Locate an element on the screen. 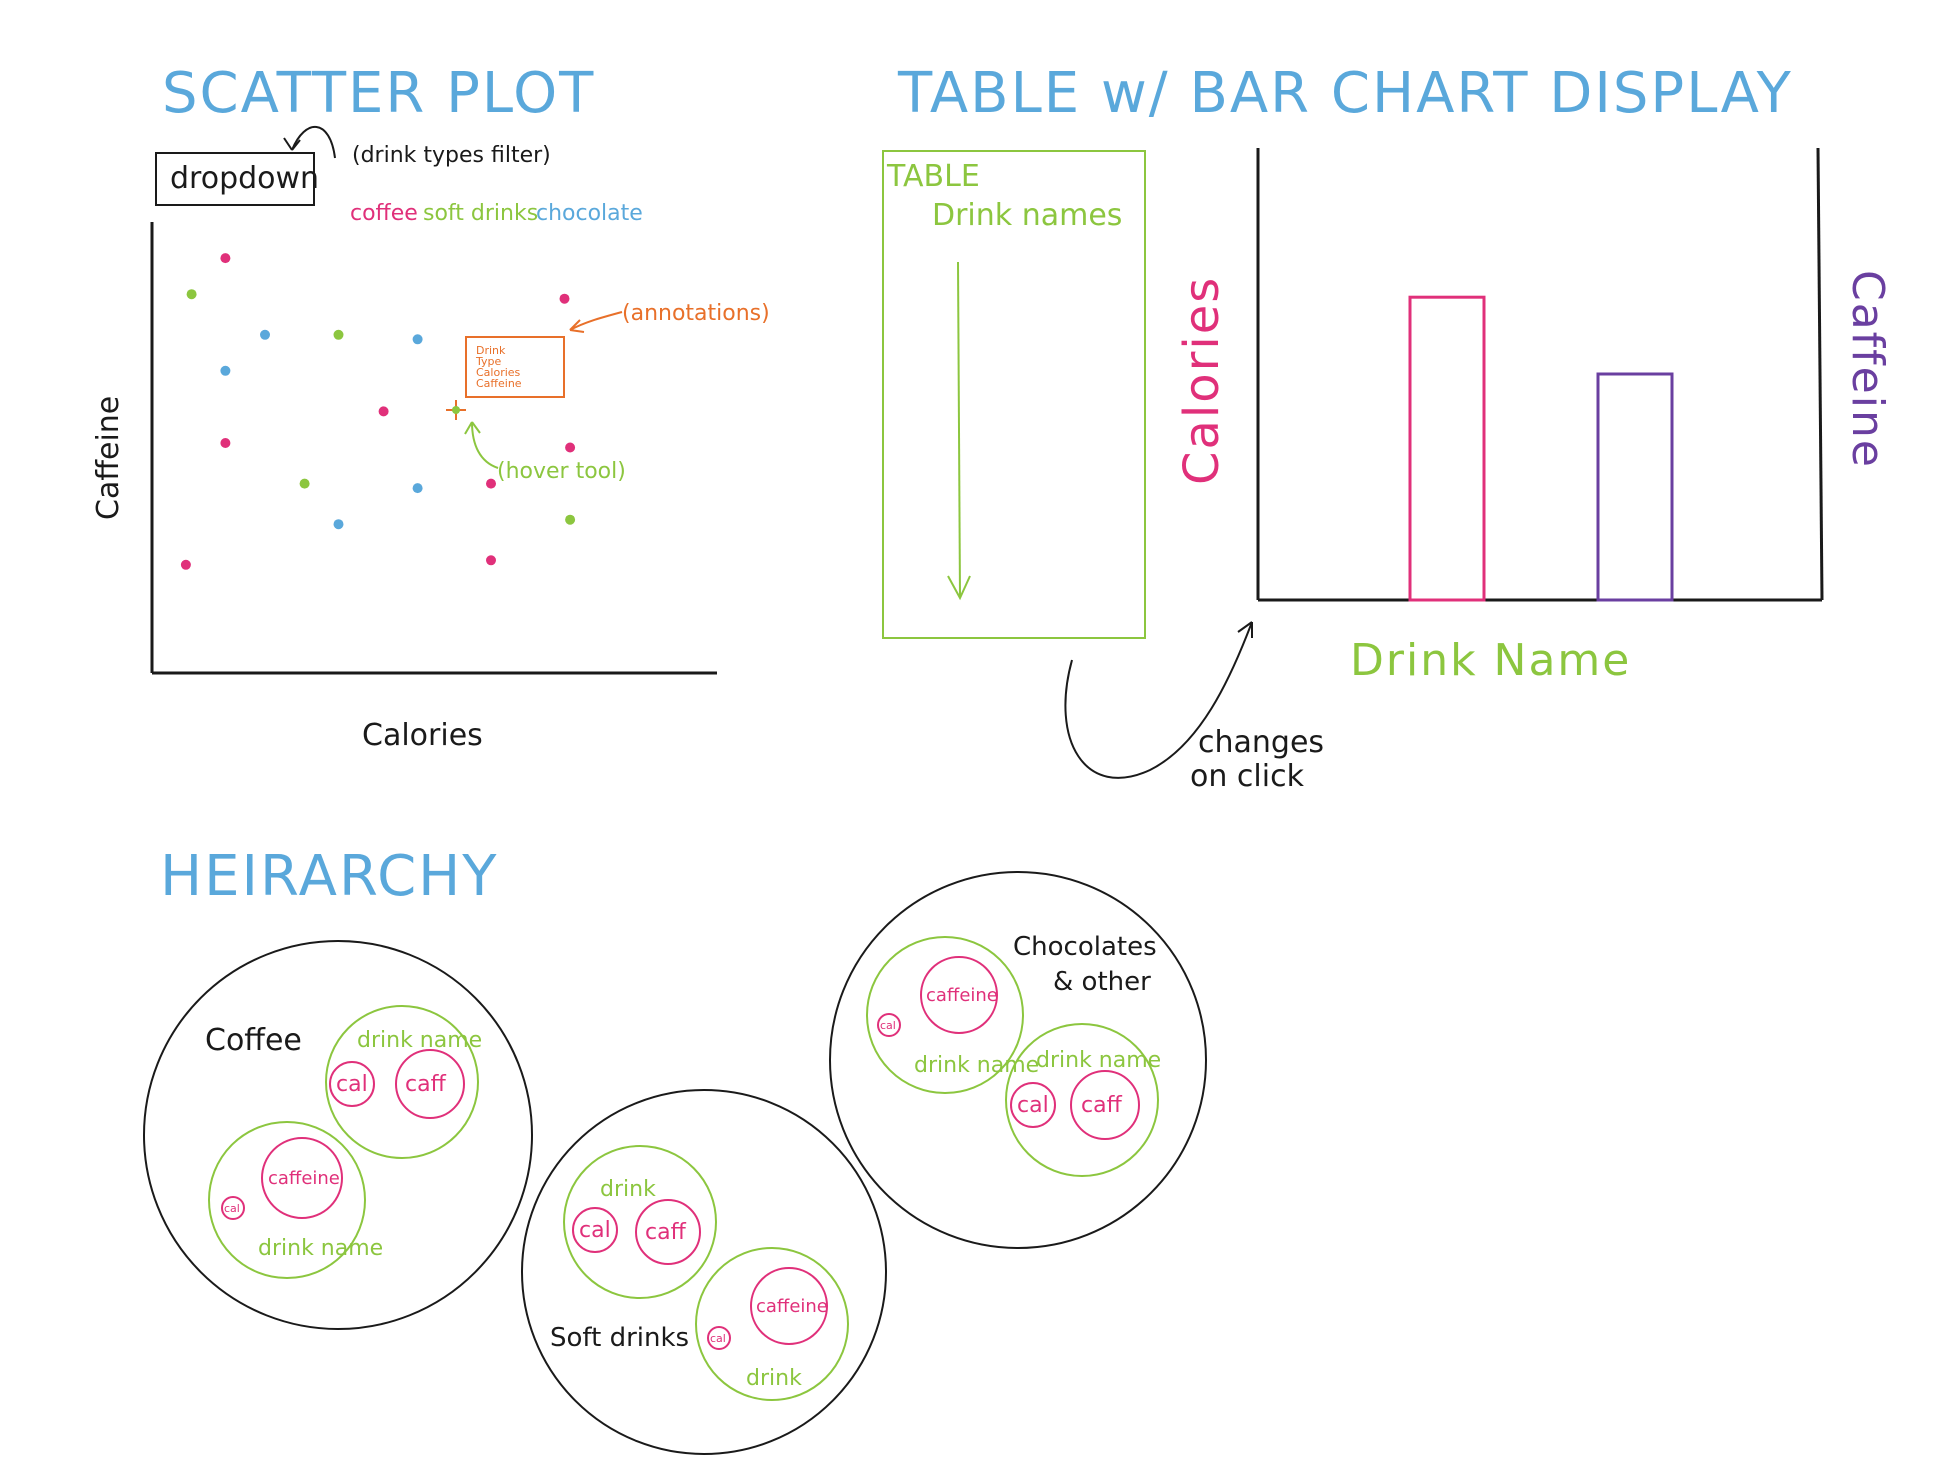  bar-caffeine is located at coordinates (1635, 487).